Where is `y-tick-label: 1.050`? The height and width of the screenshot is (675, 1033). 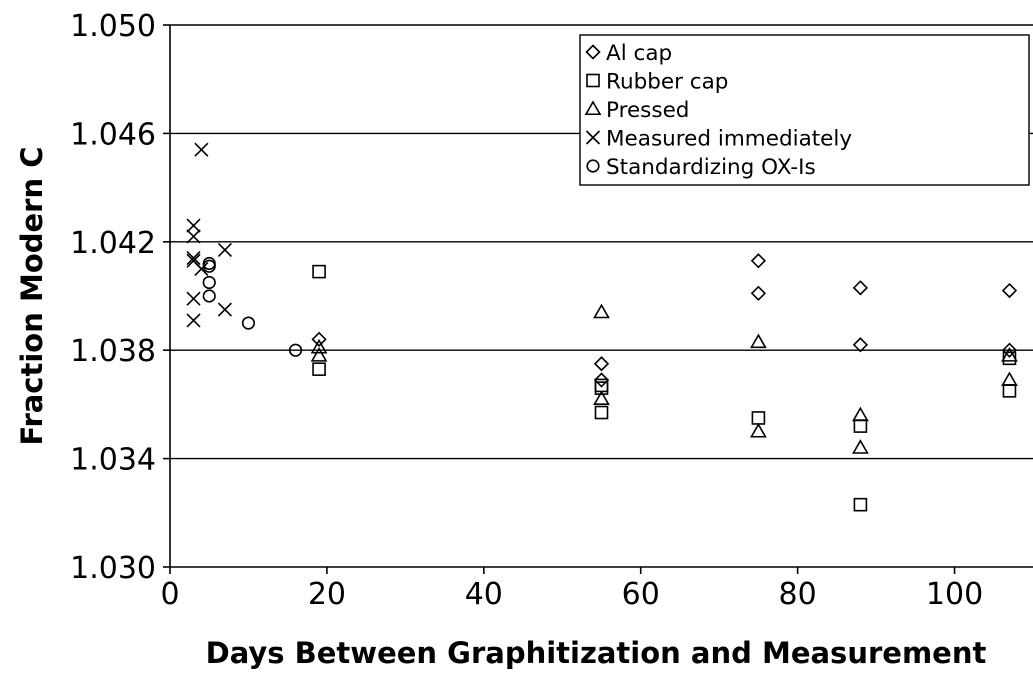 y-tick-label: 1.050 is located at coordinates (113, 26).